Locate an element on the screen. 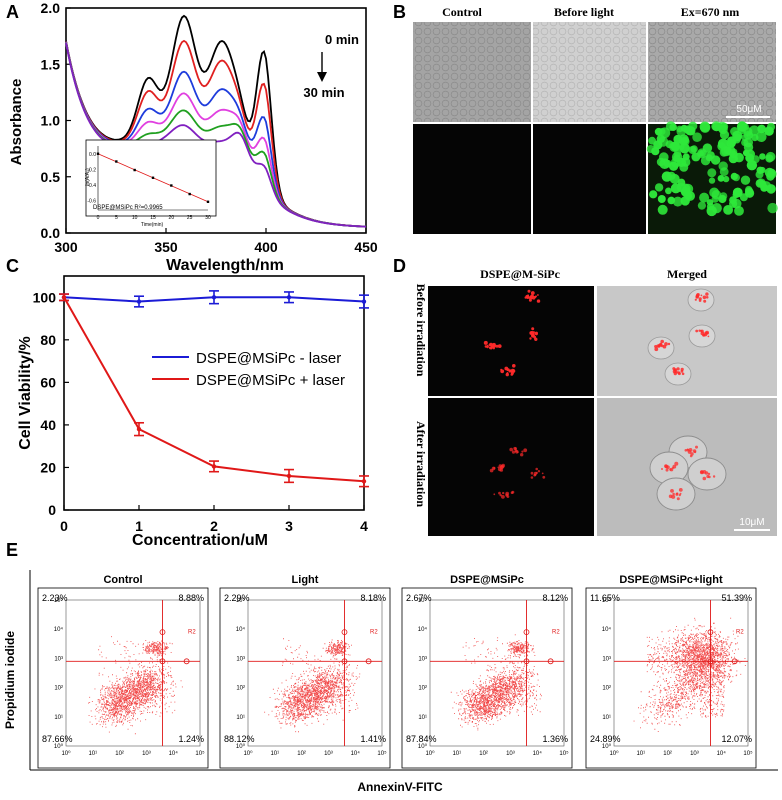  inset-xtick-label: 10 is located at coordinates (135, 218).